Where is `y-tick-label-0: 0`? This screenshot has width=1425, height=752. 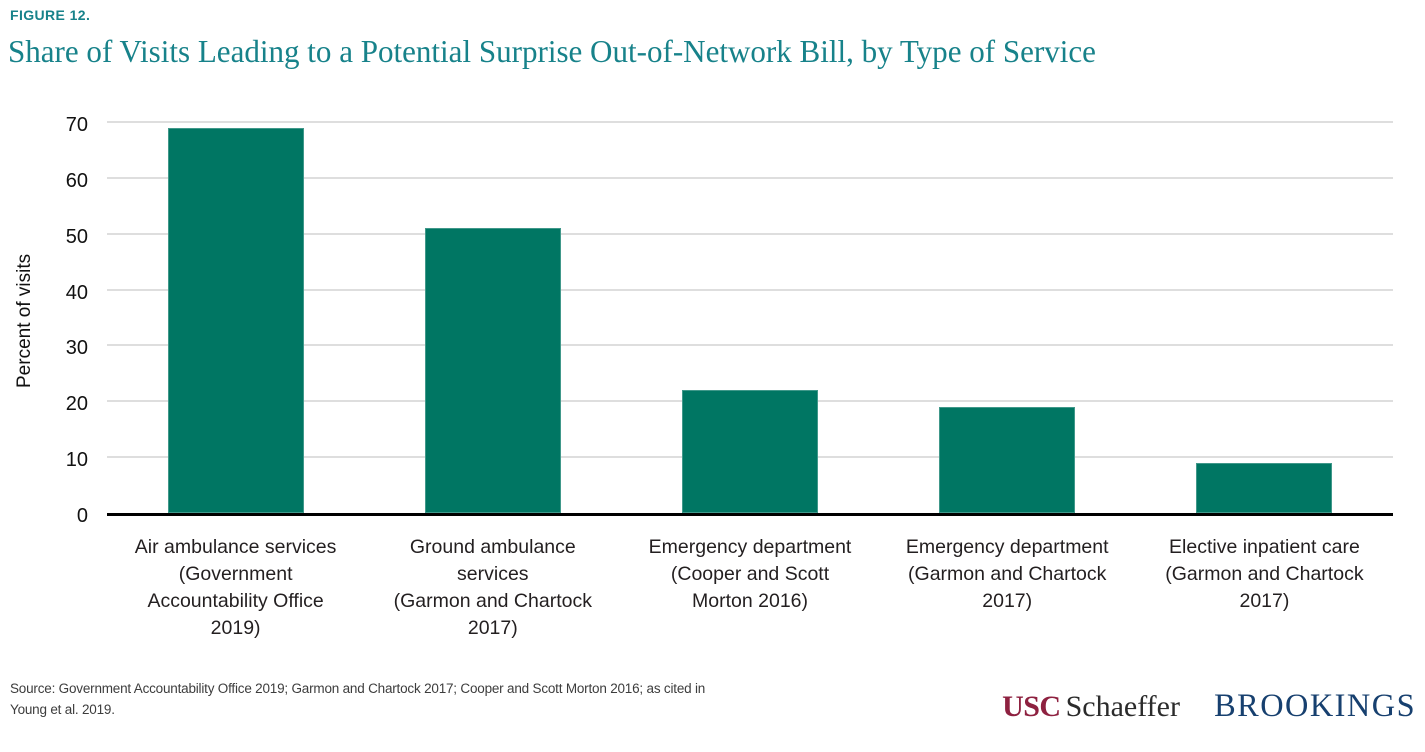 y-tick-label-0: 0 is located at coordinates (82, 516).